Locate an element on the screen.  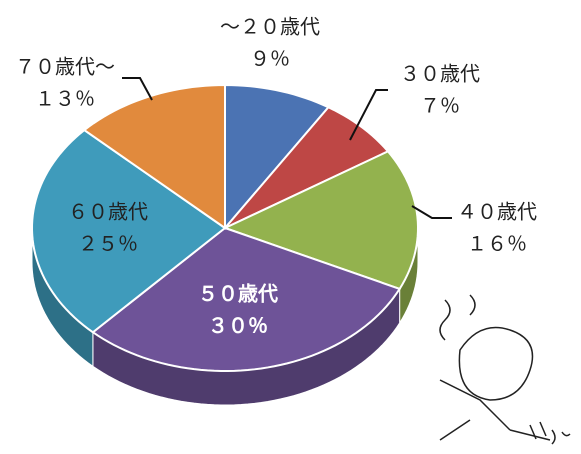
slice-label: ５０歳代 is located at coordinates (238, 294).